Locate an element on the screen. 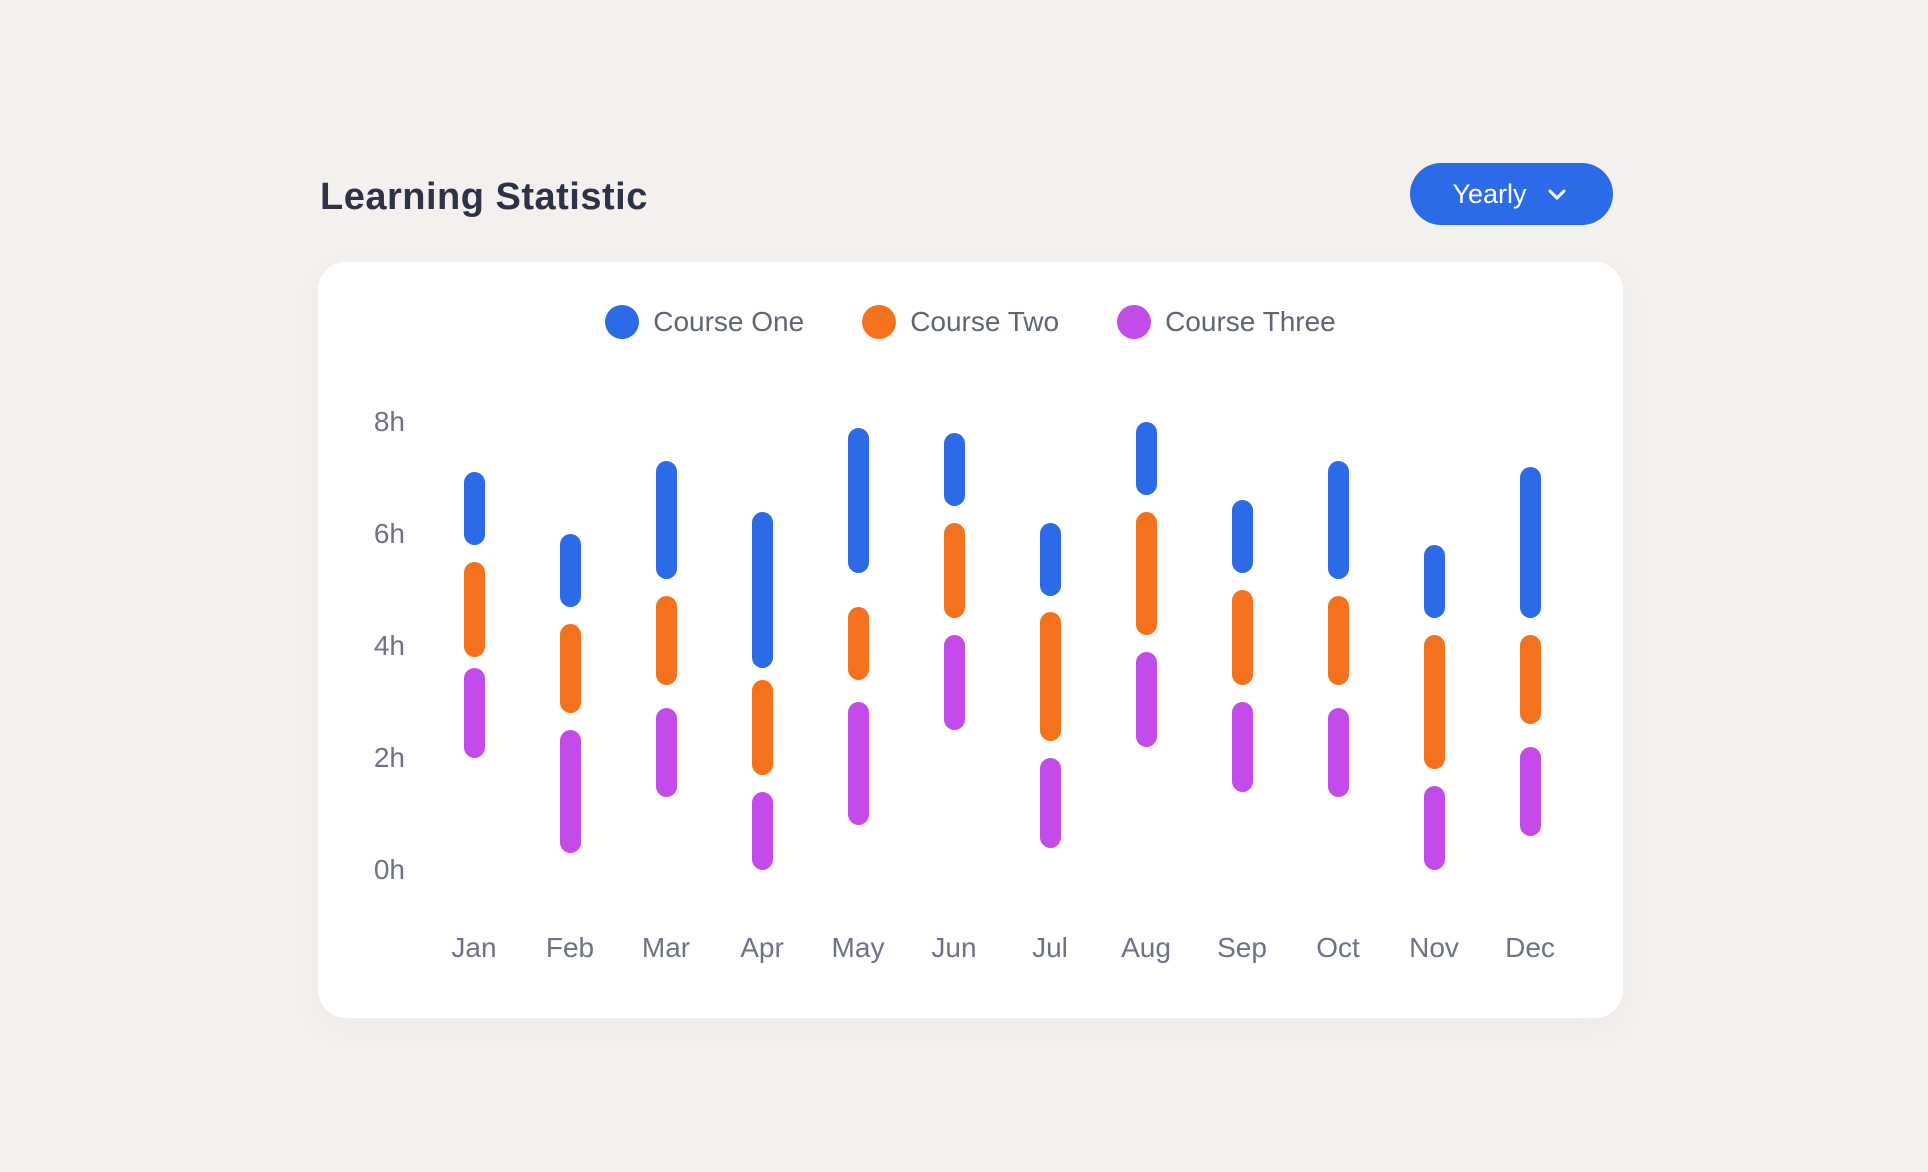 Image resolution: width=1928 pixels, height=1172 pixels. bar-course-two-jun is located at coordinates (954, 570).